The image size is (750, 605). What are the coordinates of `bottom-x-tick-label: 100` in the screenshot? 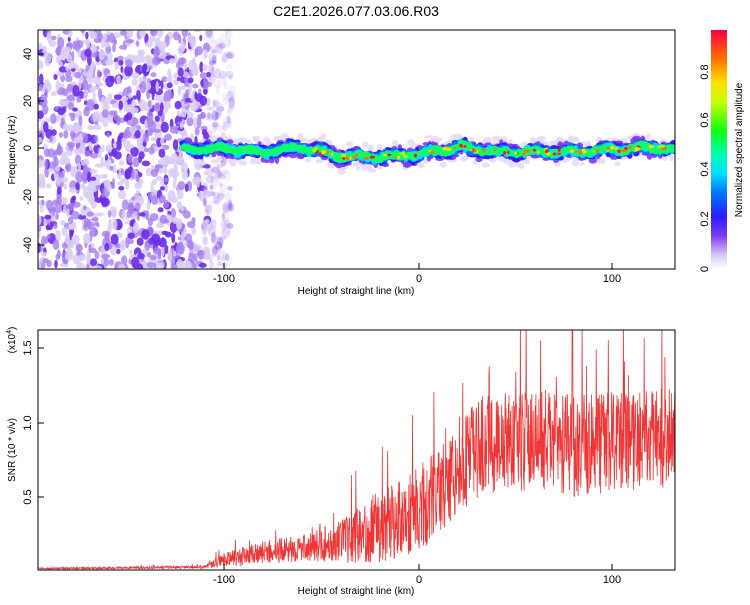 It's located at (612, 580).